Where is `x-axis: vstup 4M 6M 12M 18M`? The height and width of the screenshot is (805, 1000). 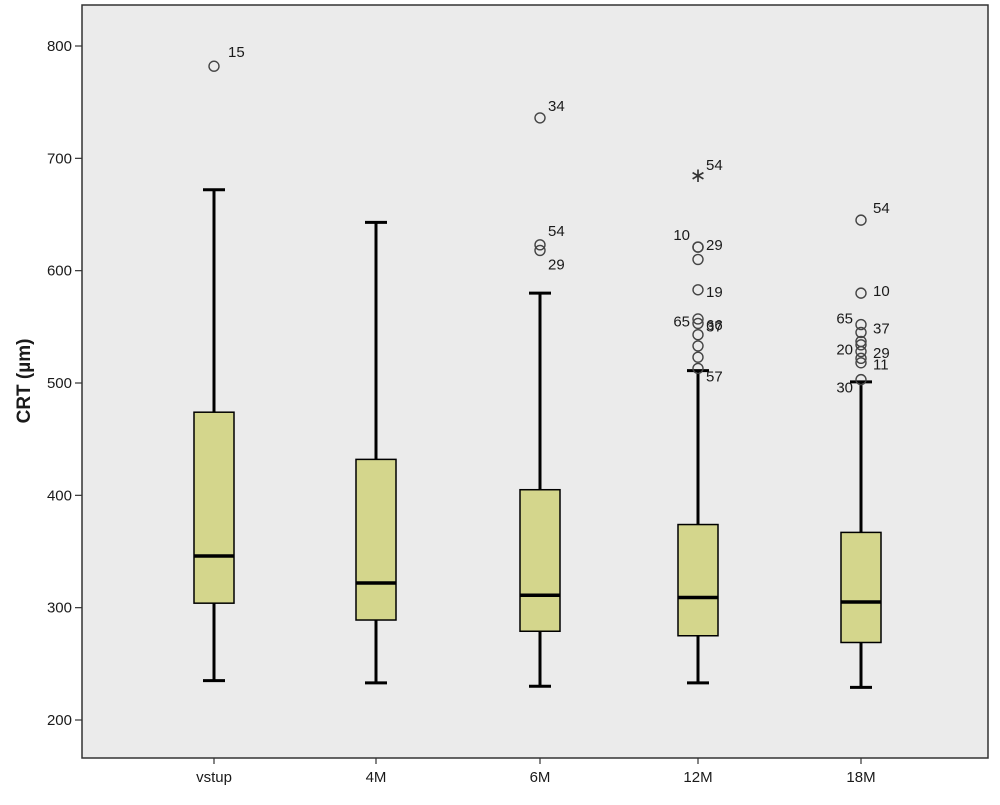
x-axis: vstup 4M 6M 12M 18M is located at coordinates (536, 772).